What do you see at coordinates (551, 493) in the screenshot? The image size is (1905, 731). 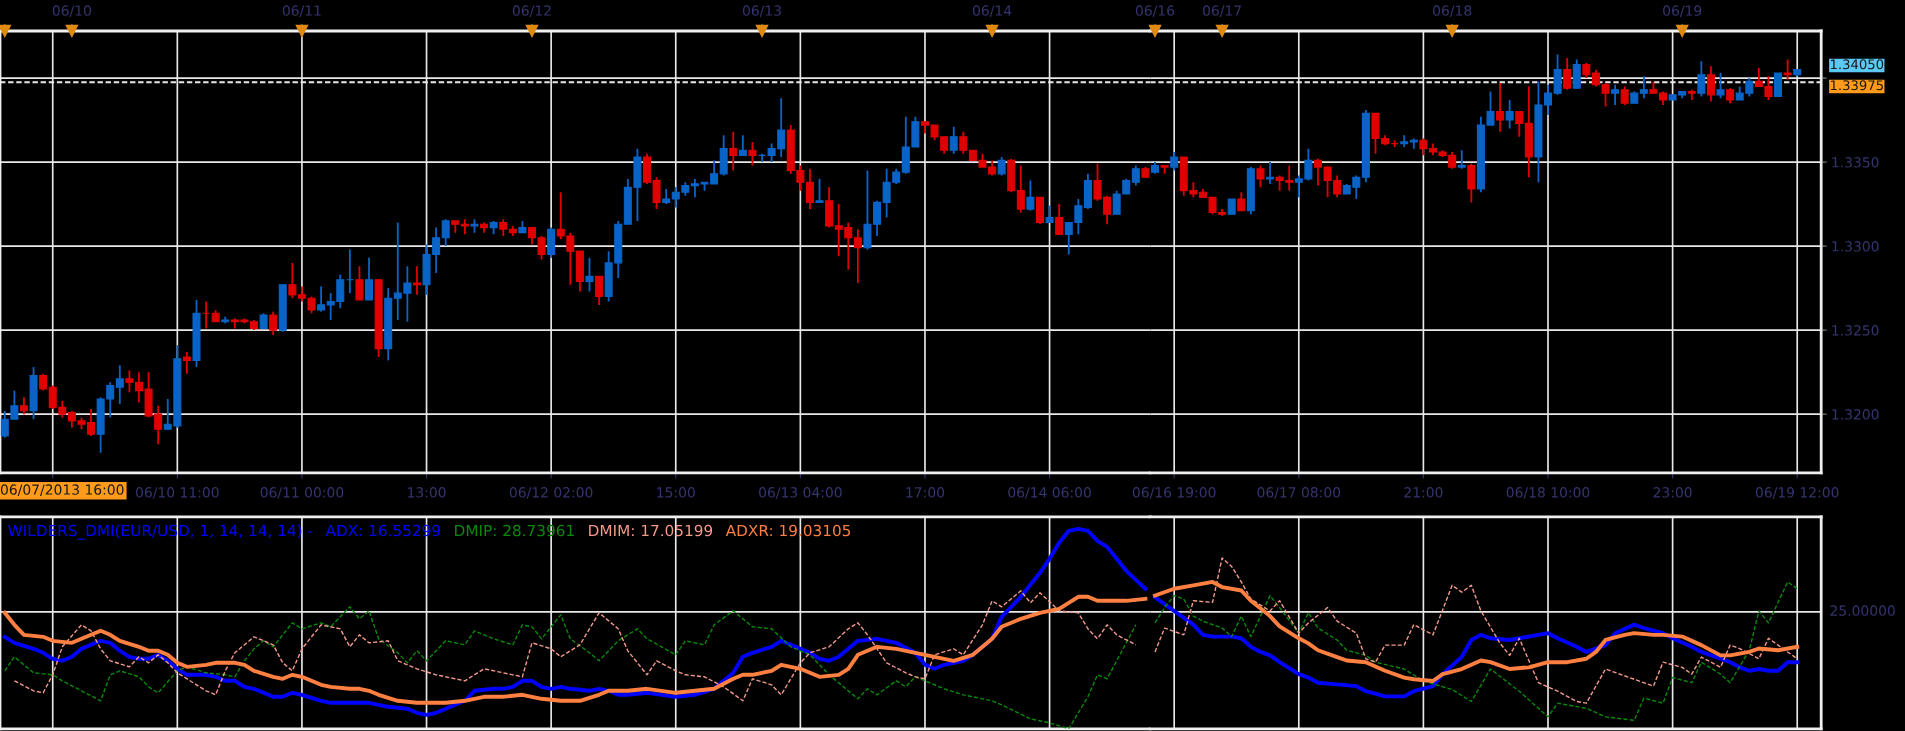 I see `x-tick-label: 06/12 02:00` at bounding box center [551, 493].